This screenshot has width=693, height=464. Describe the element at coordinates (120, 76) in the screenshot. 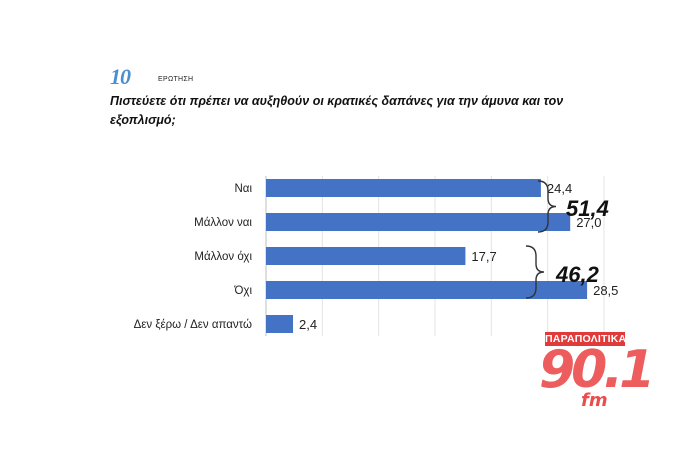

I see `question-number: 10` at that location.